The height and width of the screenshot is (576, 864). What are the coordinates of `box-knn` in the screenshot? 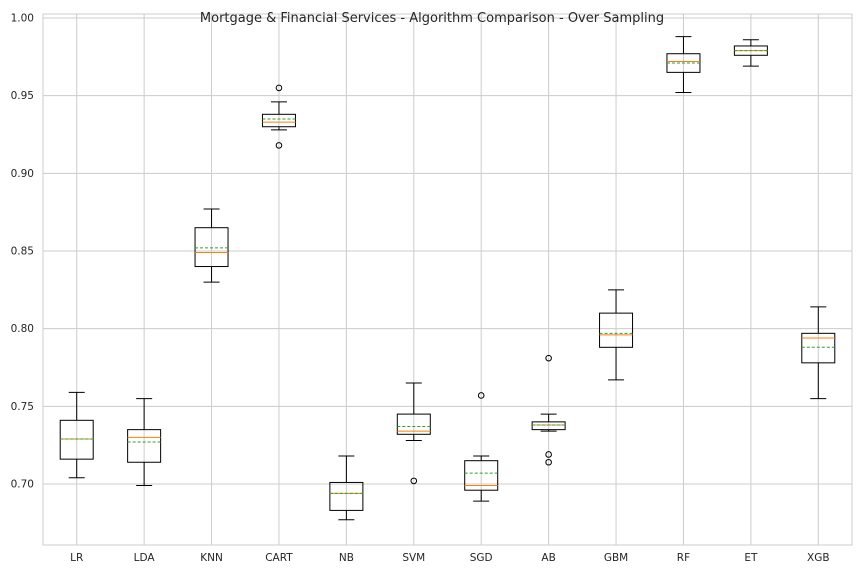 It's located at (211, 245).